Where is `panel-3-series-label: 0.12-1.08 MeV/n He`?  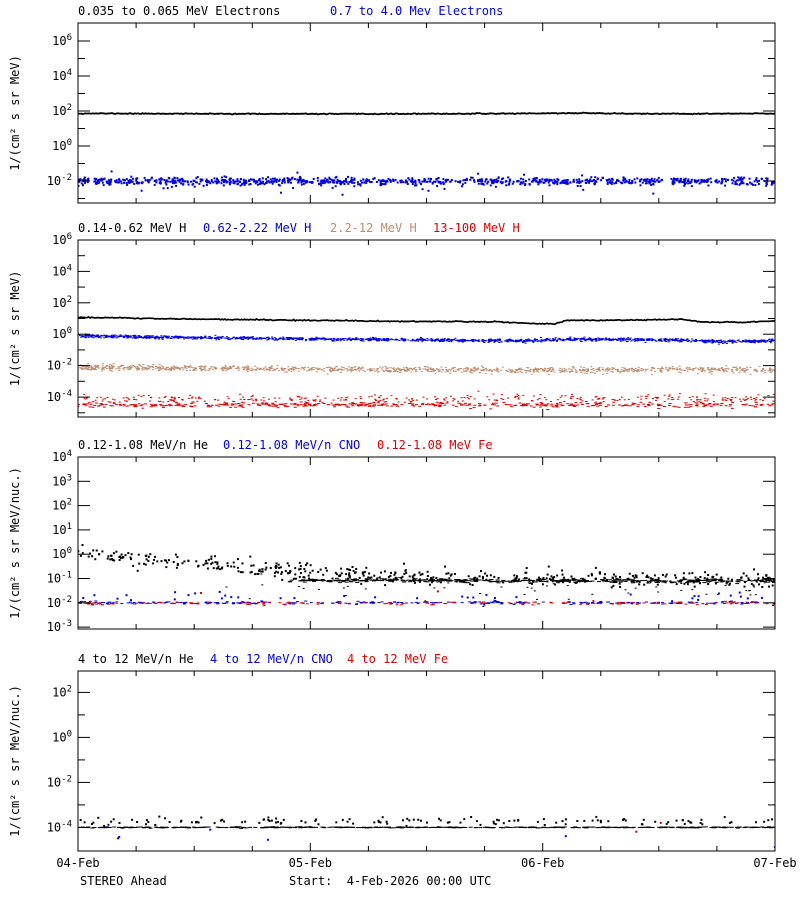 panel-3-series-label: 0.12-1.08 MeV/n He is located at coordinates (143, 445).